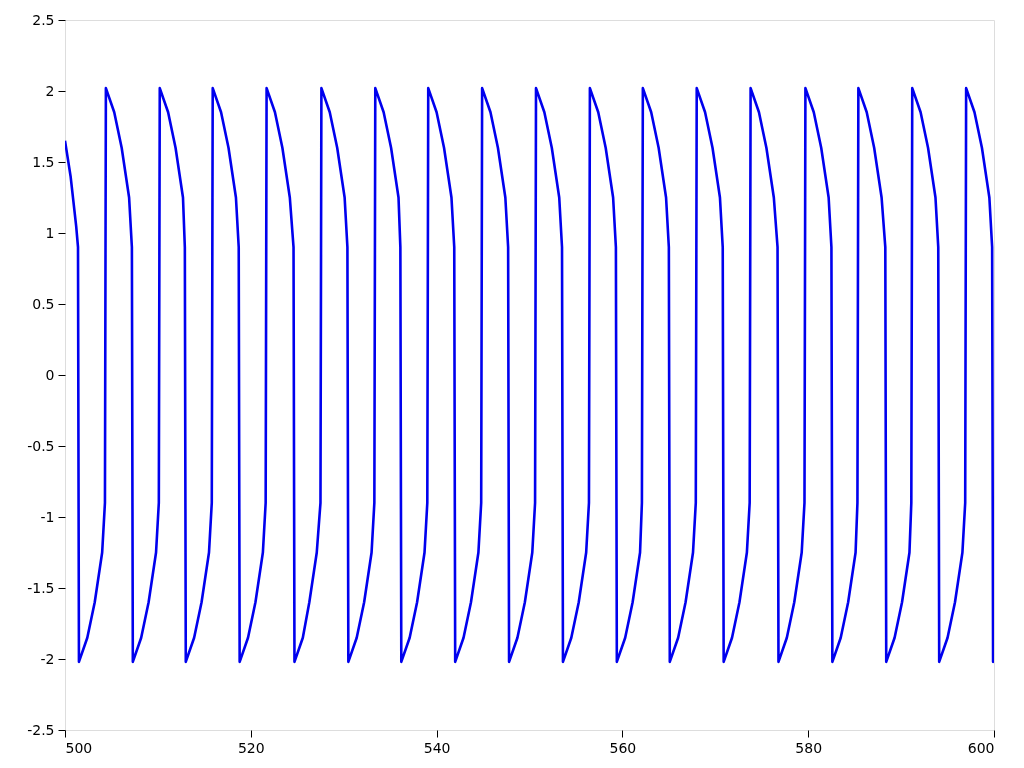 This screenshot has width=1024, height=768. What do you see at coordinates (50, 232) in the screenshot?
I see `y-tick-label: 1` at bounding box center [50, 232].